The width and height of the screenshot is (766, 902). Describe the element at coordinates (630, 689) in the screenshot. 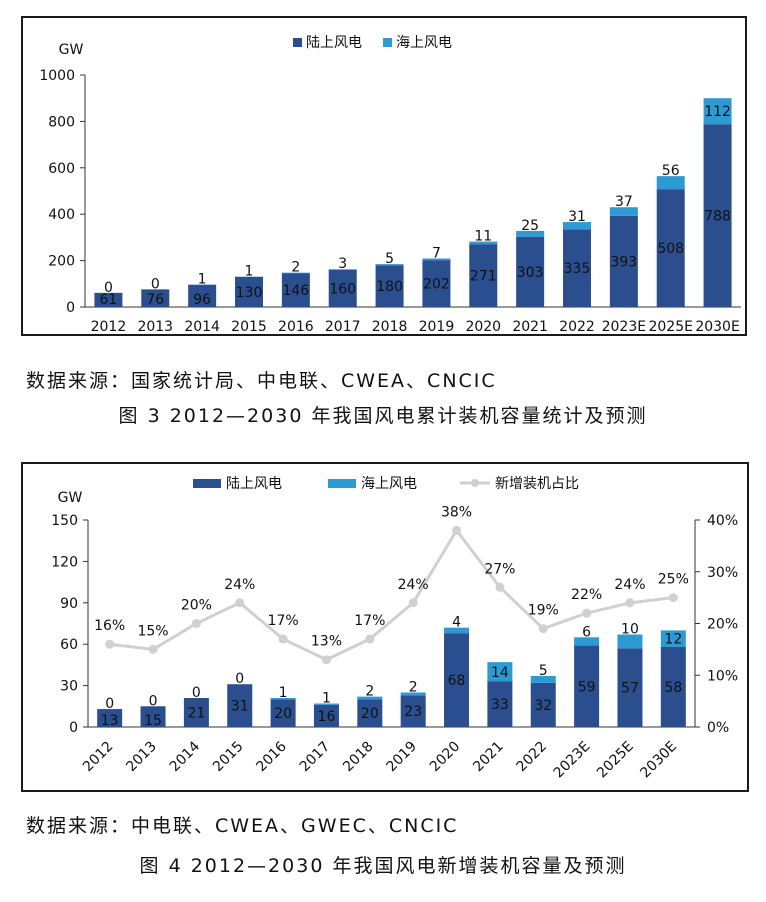

I see `data-label-onshore: 57` at that location.